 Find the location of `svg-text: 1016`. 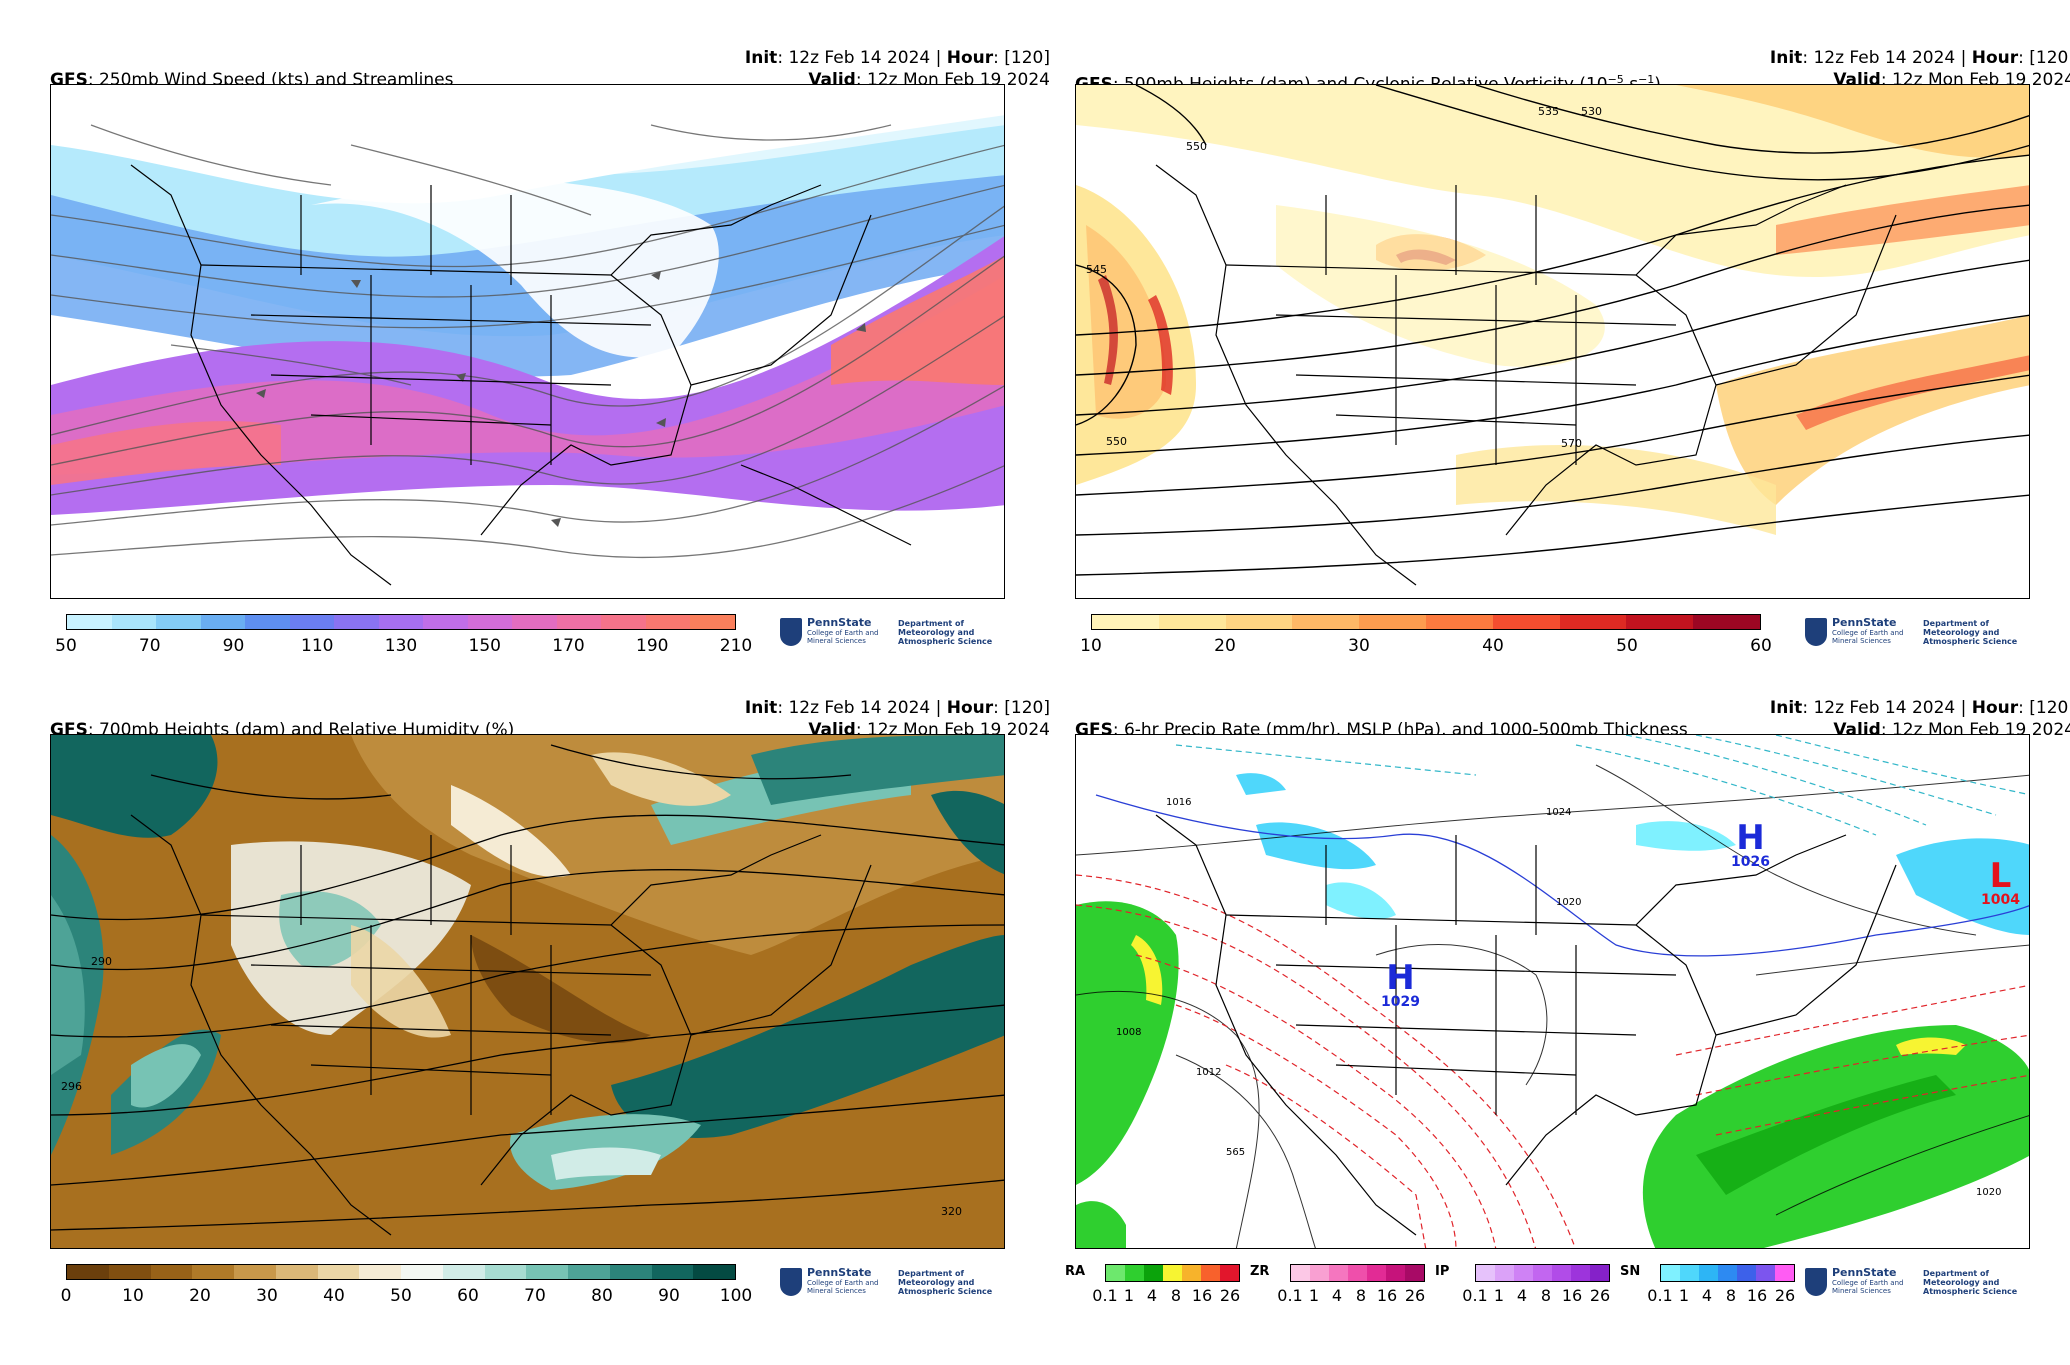

svg-text: 1016 is located at coordinates (1178, 802).